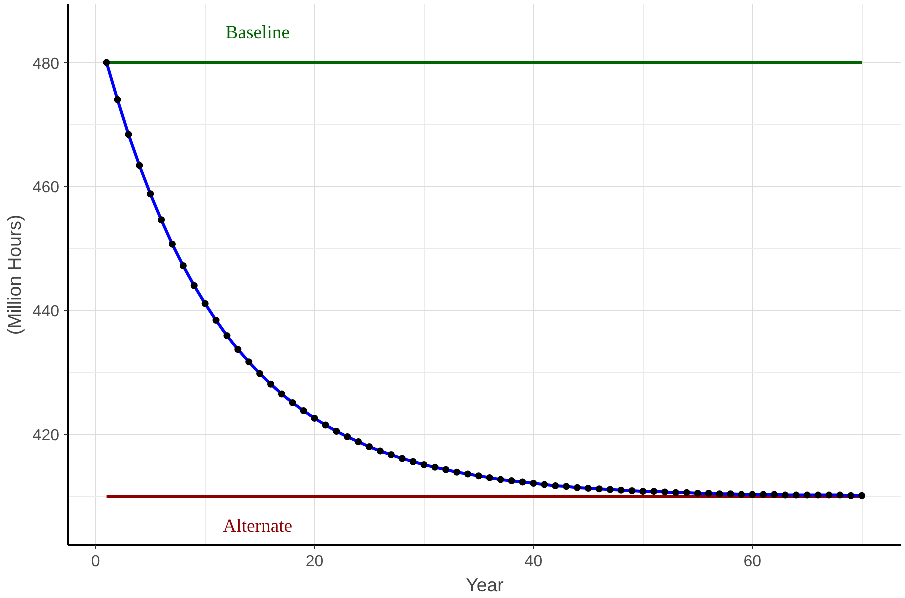  Describe the element at coordinates (46, 64) in the screenshot. I see `y-tick-label: 480` at that location.